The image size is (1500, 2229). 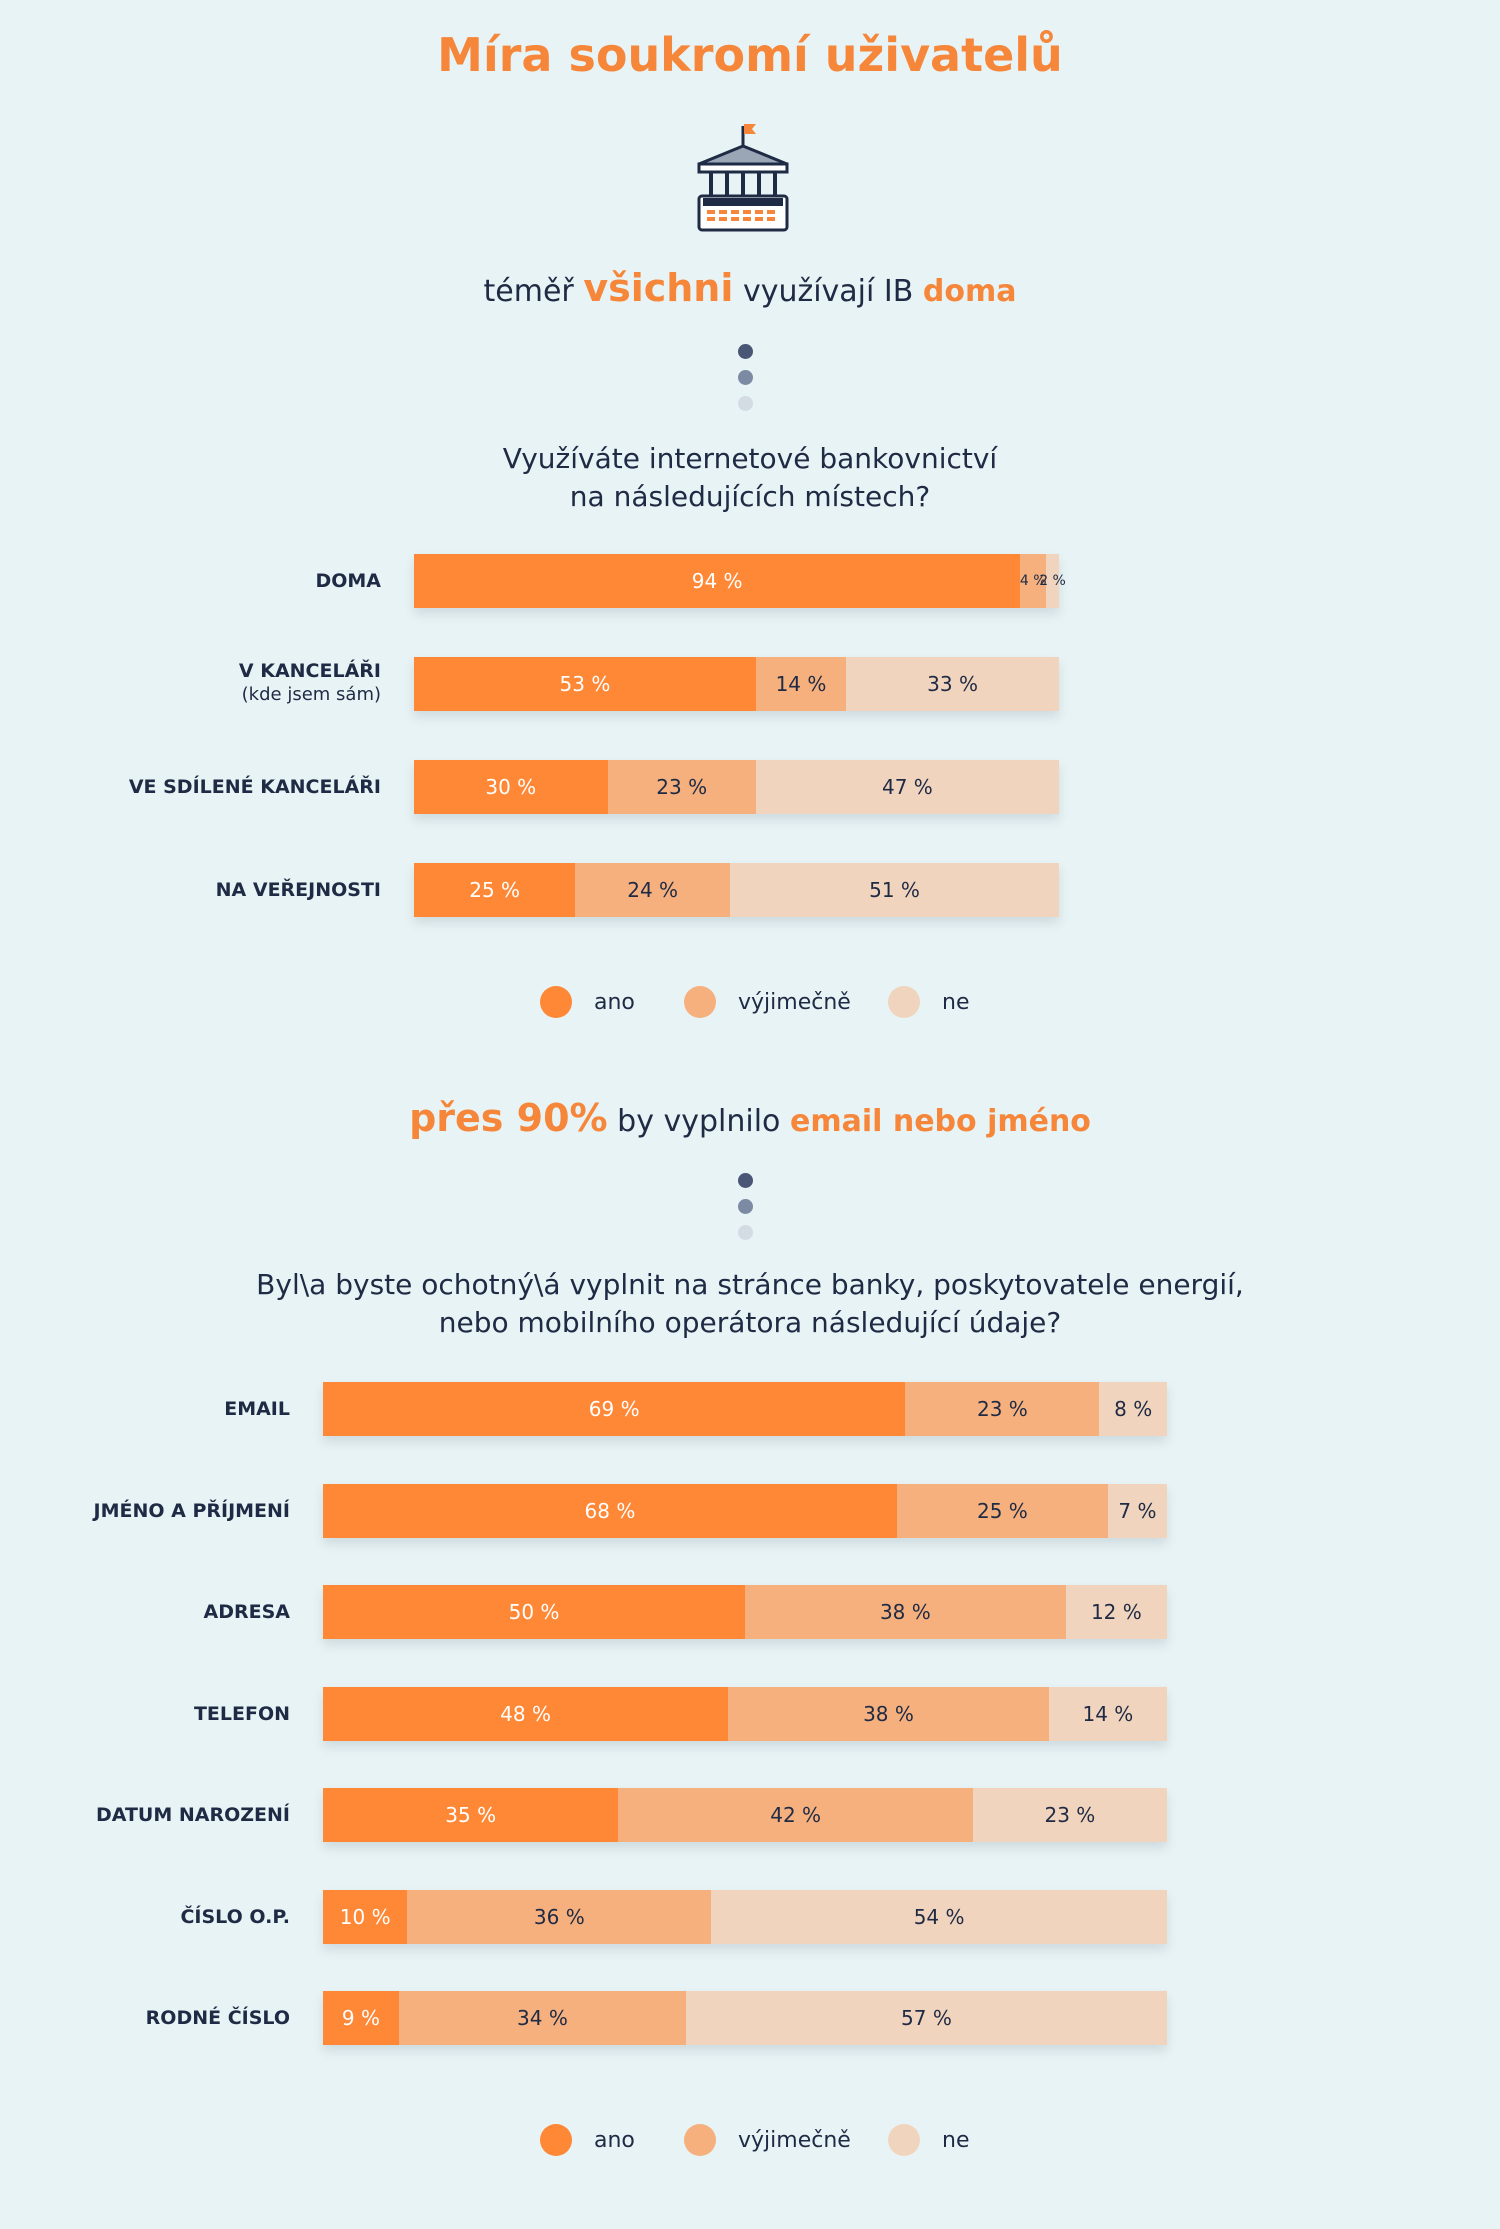 What do you see at coordinates (1116, 1612) in the screenshot?
I see `bar-segment-ne: 12 %` at bounding box center [1116, 1612].